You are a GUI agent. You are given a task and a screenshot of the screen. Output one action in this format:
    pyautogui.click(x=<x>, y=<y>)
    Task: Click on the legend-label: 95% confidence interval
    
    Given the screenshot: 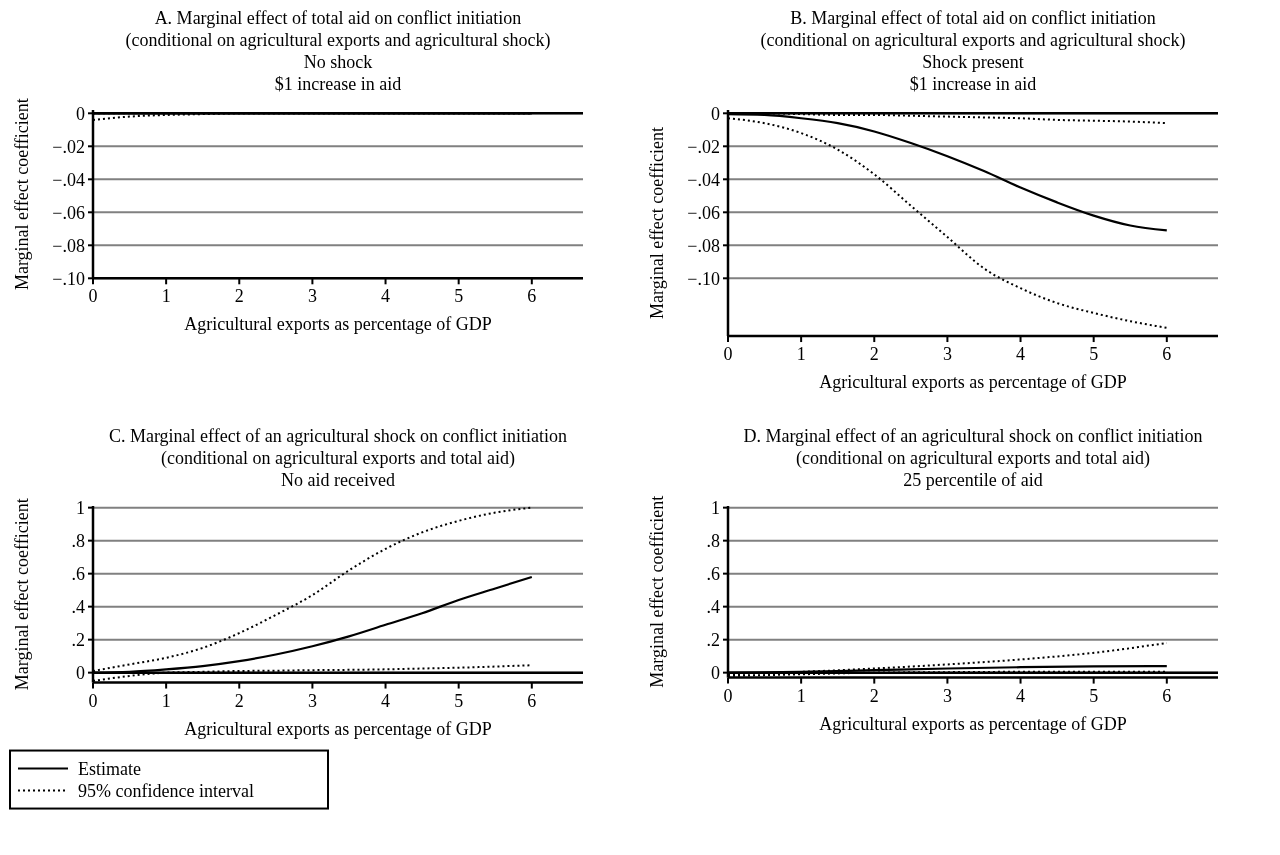 What is the action you would take?
    pyautogui.click(x=166, y=790)
    